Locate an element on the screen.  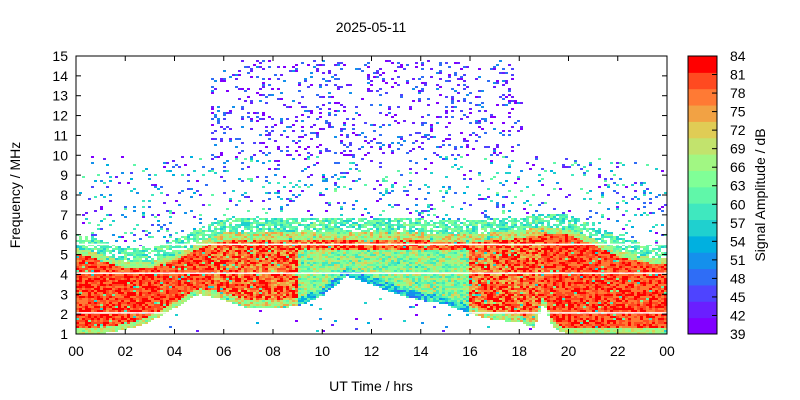
colorbar-tick-label: 60 is located at coordinates (738, 204).